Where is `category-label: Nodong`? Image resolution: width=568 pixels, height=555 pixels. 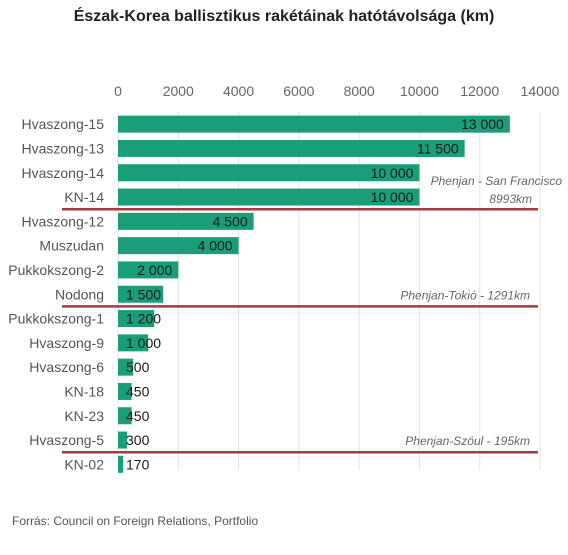
category-label: Nodong is located at coordinates (79, 294).